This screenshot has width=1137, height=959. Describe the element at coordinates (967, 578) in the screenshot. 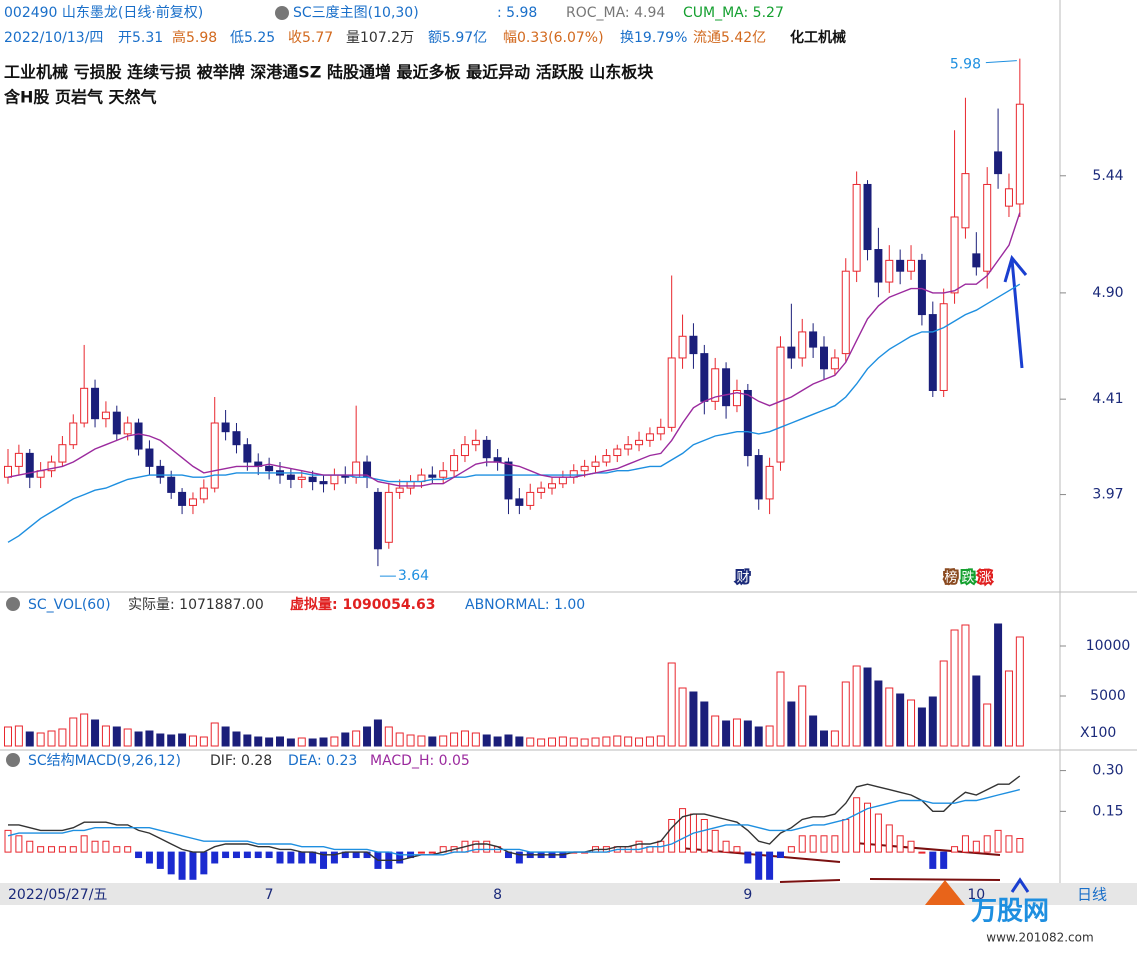

I see `marker: 跌` at that location.